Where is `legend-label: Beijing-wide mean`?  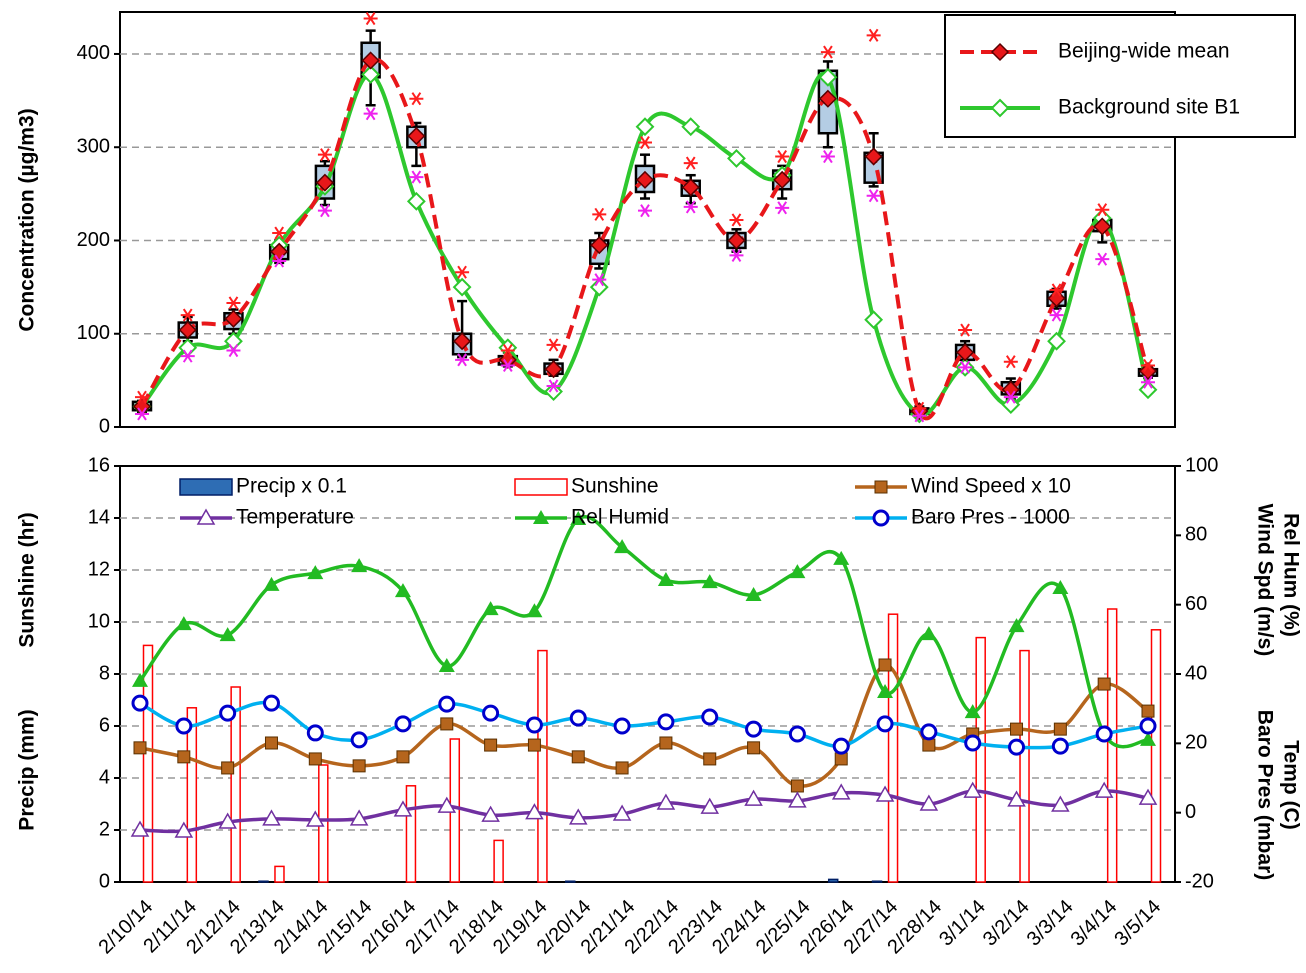
legend-label: Beijing-wide mean is located at coordinates (1144, 51).